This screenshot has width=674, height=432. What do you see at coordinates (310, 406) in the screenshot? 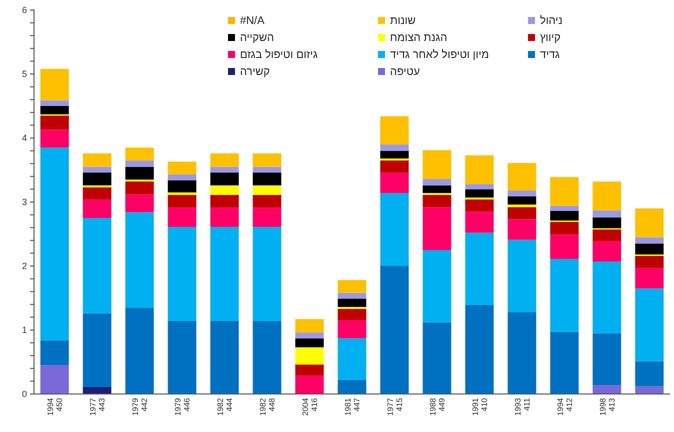
I see `x-tick-label: 2004 416` at bounding box center [310, 406].